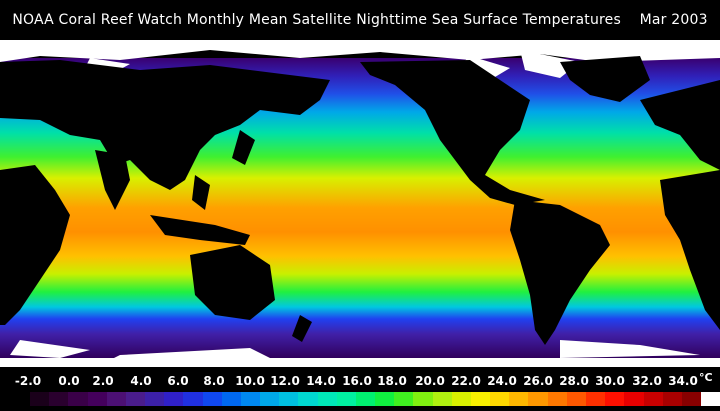 The image size is (720, 411). Describe the element at coordinates (321, 381) in the screenshot. I see `legend-tick: 14.0` at that location.